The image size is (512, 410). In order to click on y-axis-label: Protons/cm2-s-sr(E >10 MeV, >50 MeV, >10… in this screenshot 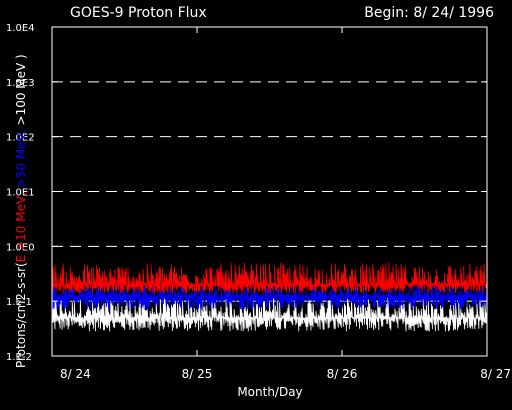, I will do `click(21, 211)`.